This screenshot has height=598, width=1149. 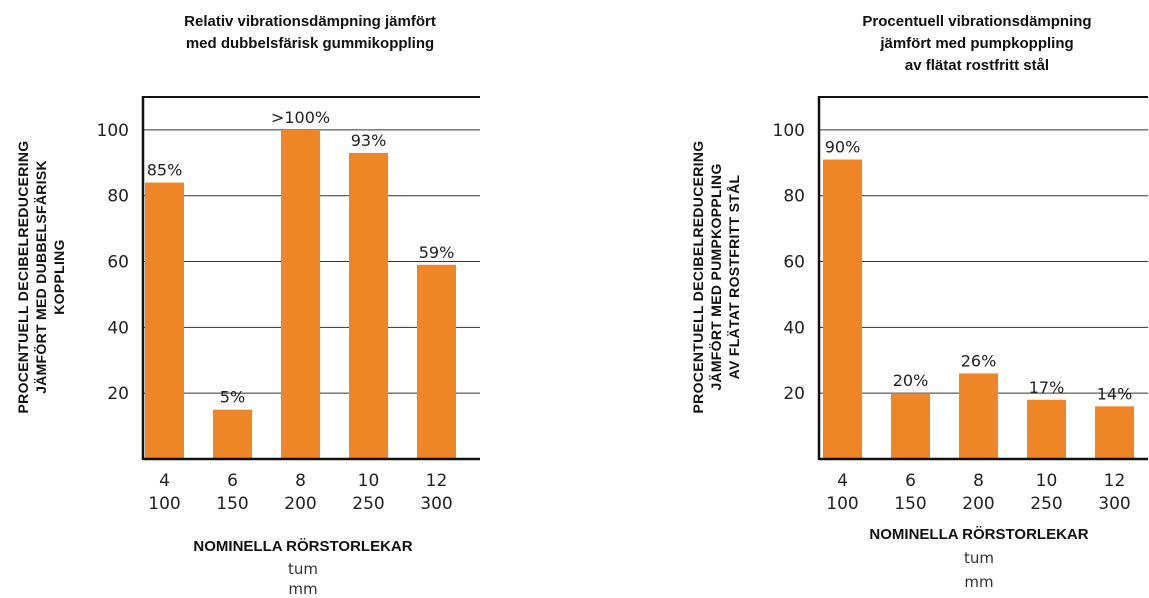 I want to click on y-axis-label-line-3: AV FLÄTAT ROSTFRITT STÅL, so click(x=734, y=276).